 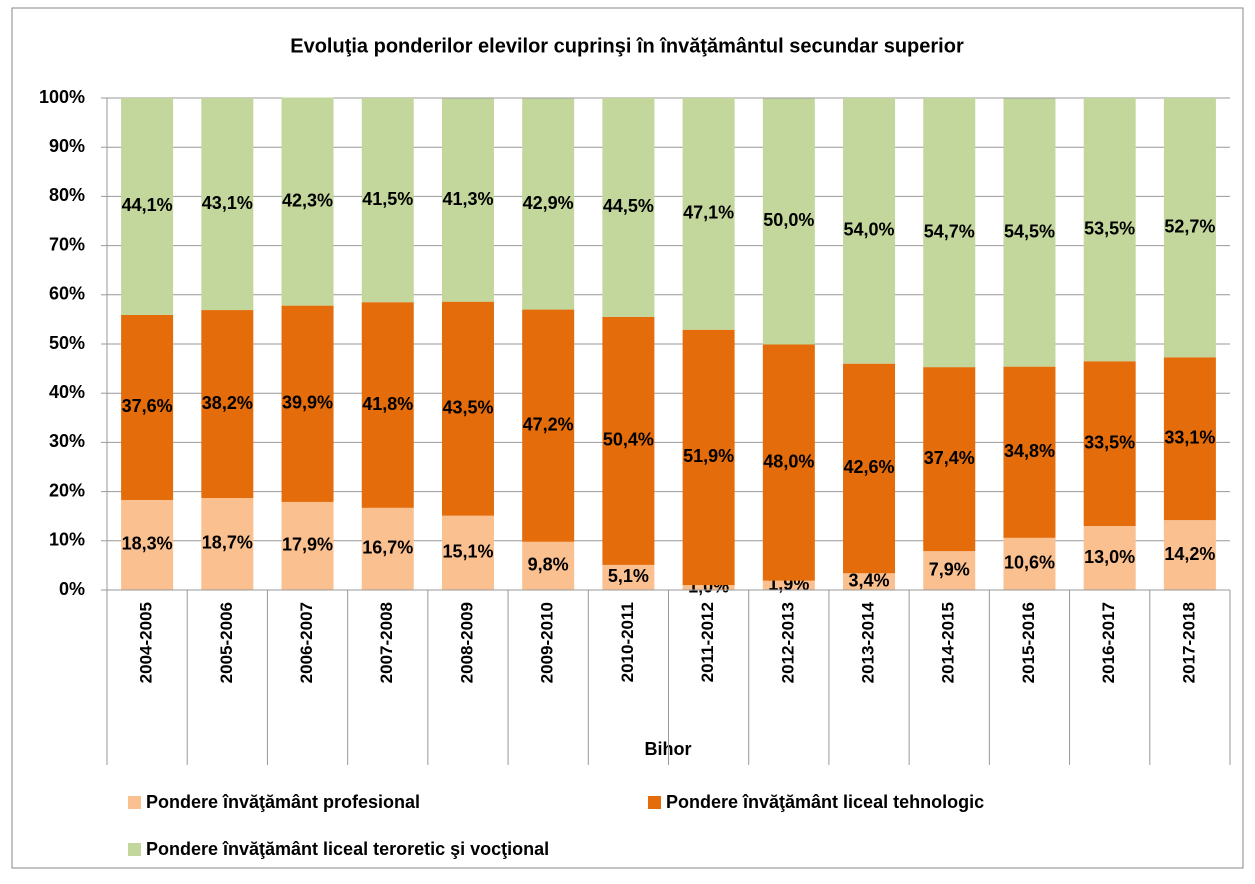 I want to click on data-label: 15,1%, so click(x=467, y=552).